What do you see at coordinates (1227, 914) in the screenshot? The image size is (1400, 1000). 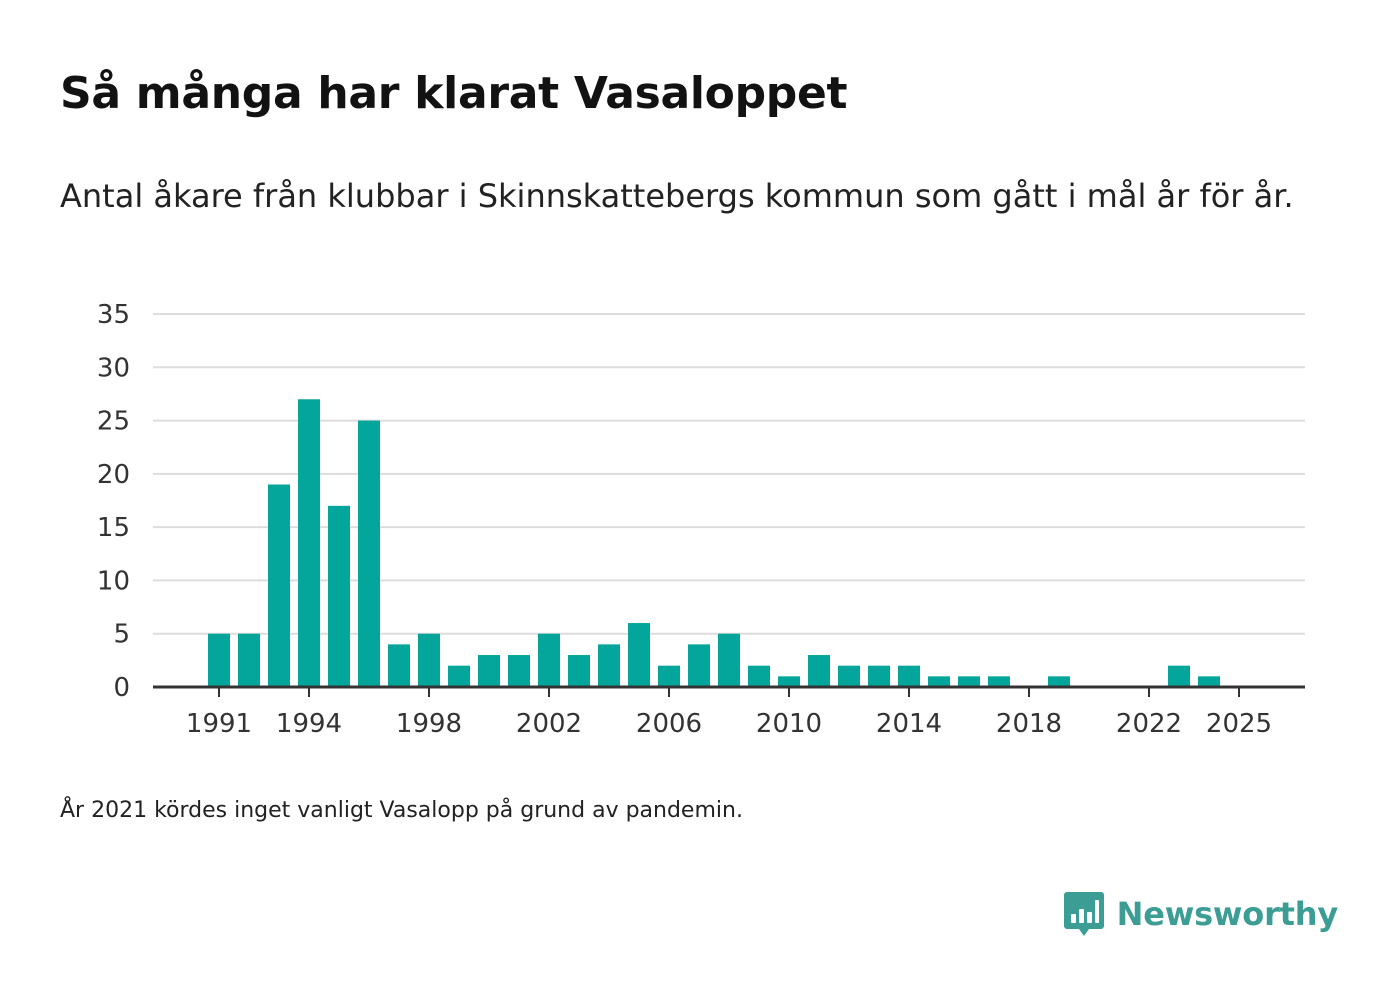 I see `brand-name: Newsworthy` at bounding box center [1227, 914].